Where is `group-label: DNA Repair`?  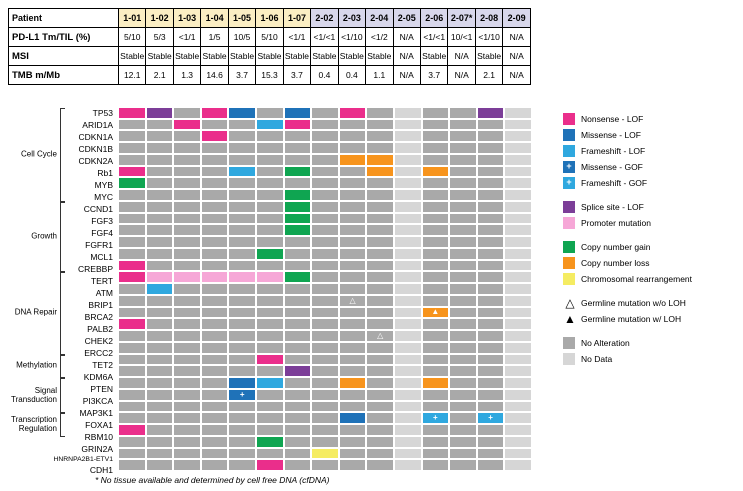 group-label: DNA Repair is located at coordinates (35, 312).